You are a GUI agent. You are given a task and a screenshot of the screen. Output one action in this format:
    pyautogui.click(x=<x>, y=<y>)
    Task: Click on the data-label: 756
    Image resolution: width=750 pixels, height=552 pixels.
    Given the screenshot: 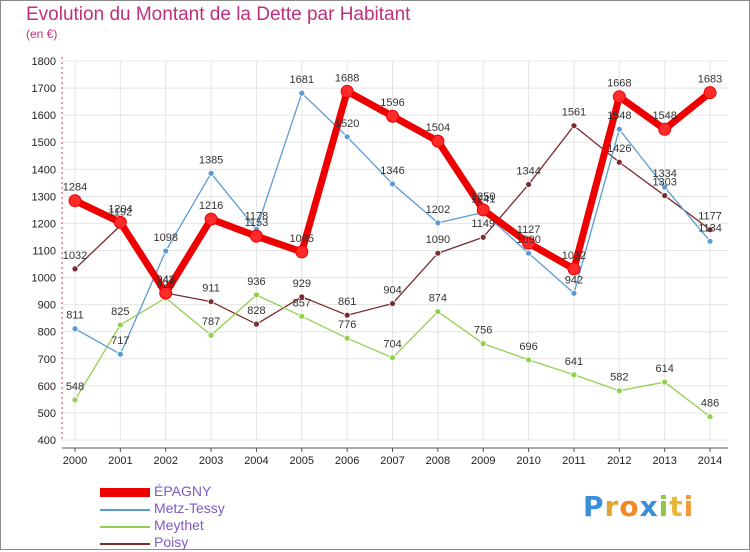 What is the action you would take?
    pyautogui.click(x=483, y=331)
    